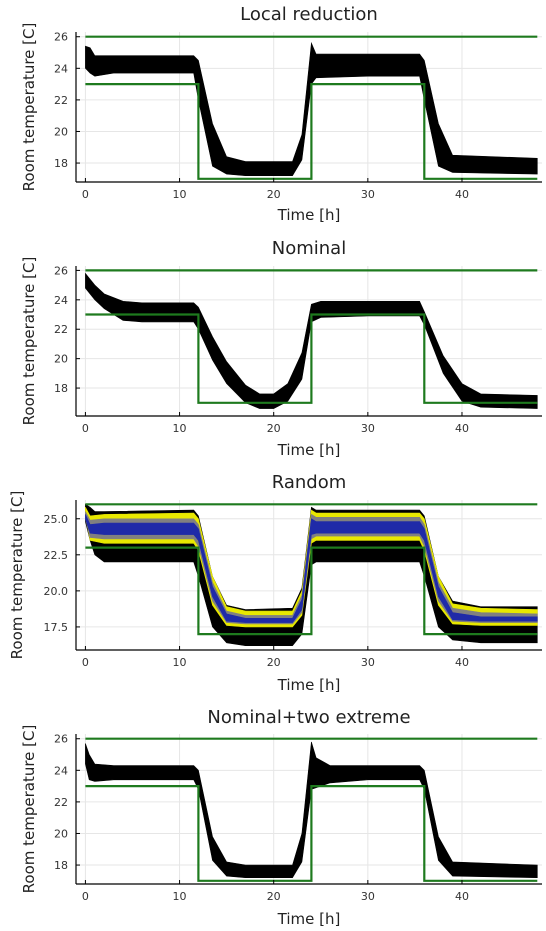 This screenshot has height=931, width=546. Describe the element at coordinates (309, 248) in the screenshot. I see `chart-title: Nominal` at that location.